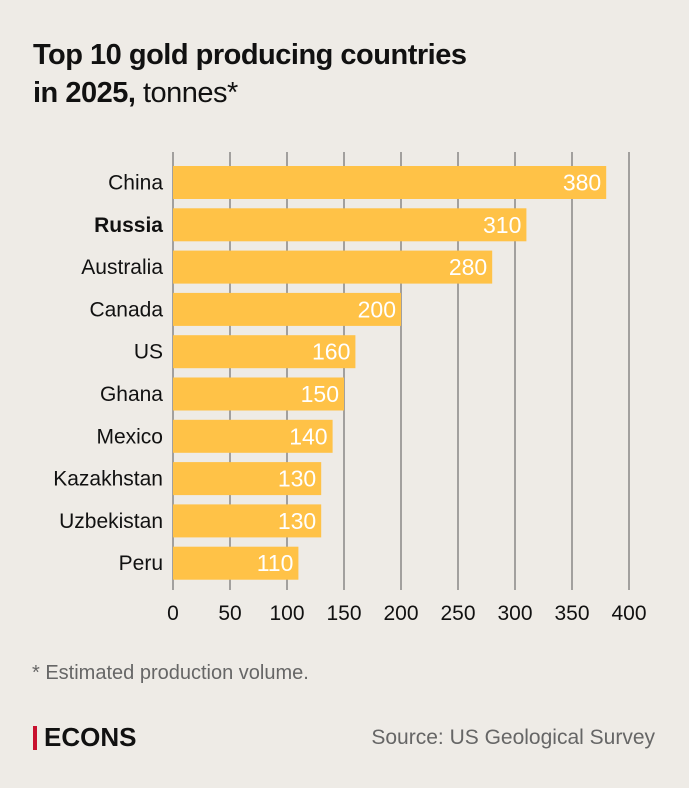 This screenshot has width=689, height=788. I want to click on bar-value-label: 160, so click(331, 352).